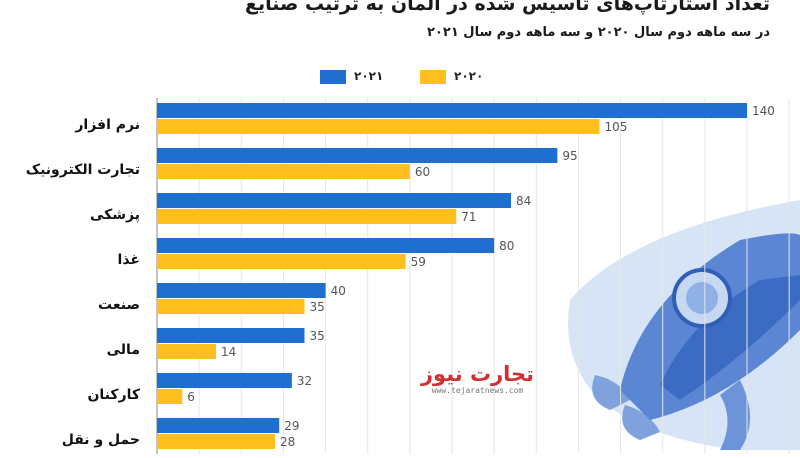 The width and height of the screenshot is (800, 458). Describe the element at coordinates (191, 397) in the screenshot. I see `value-label-2020-6: 6` at that location.